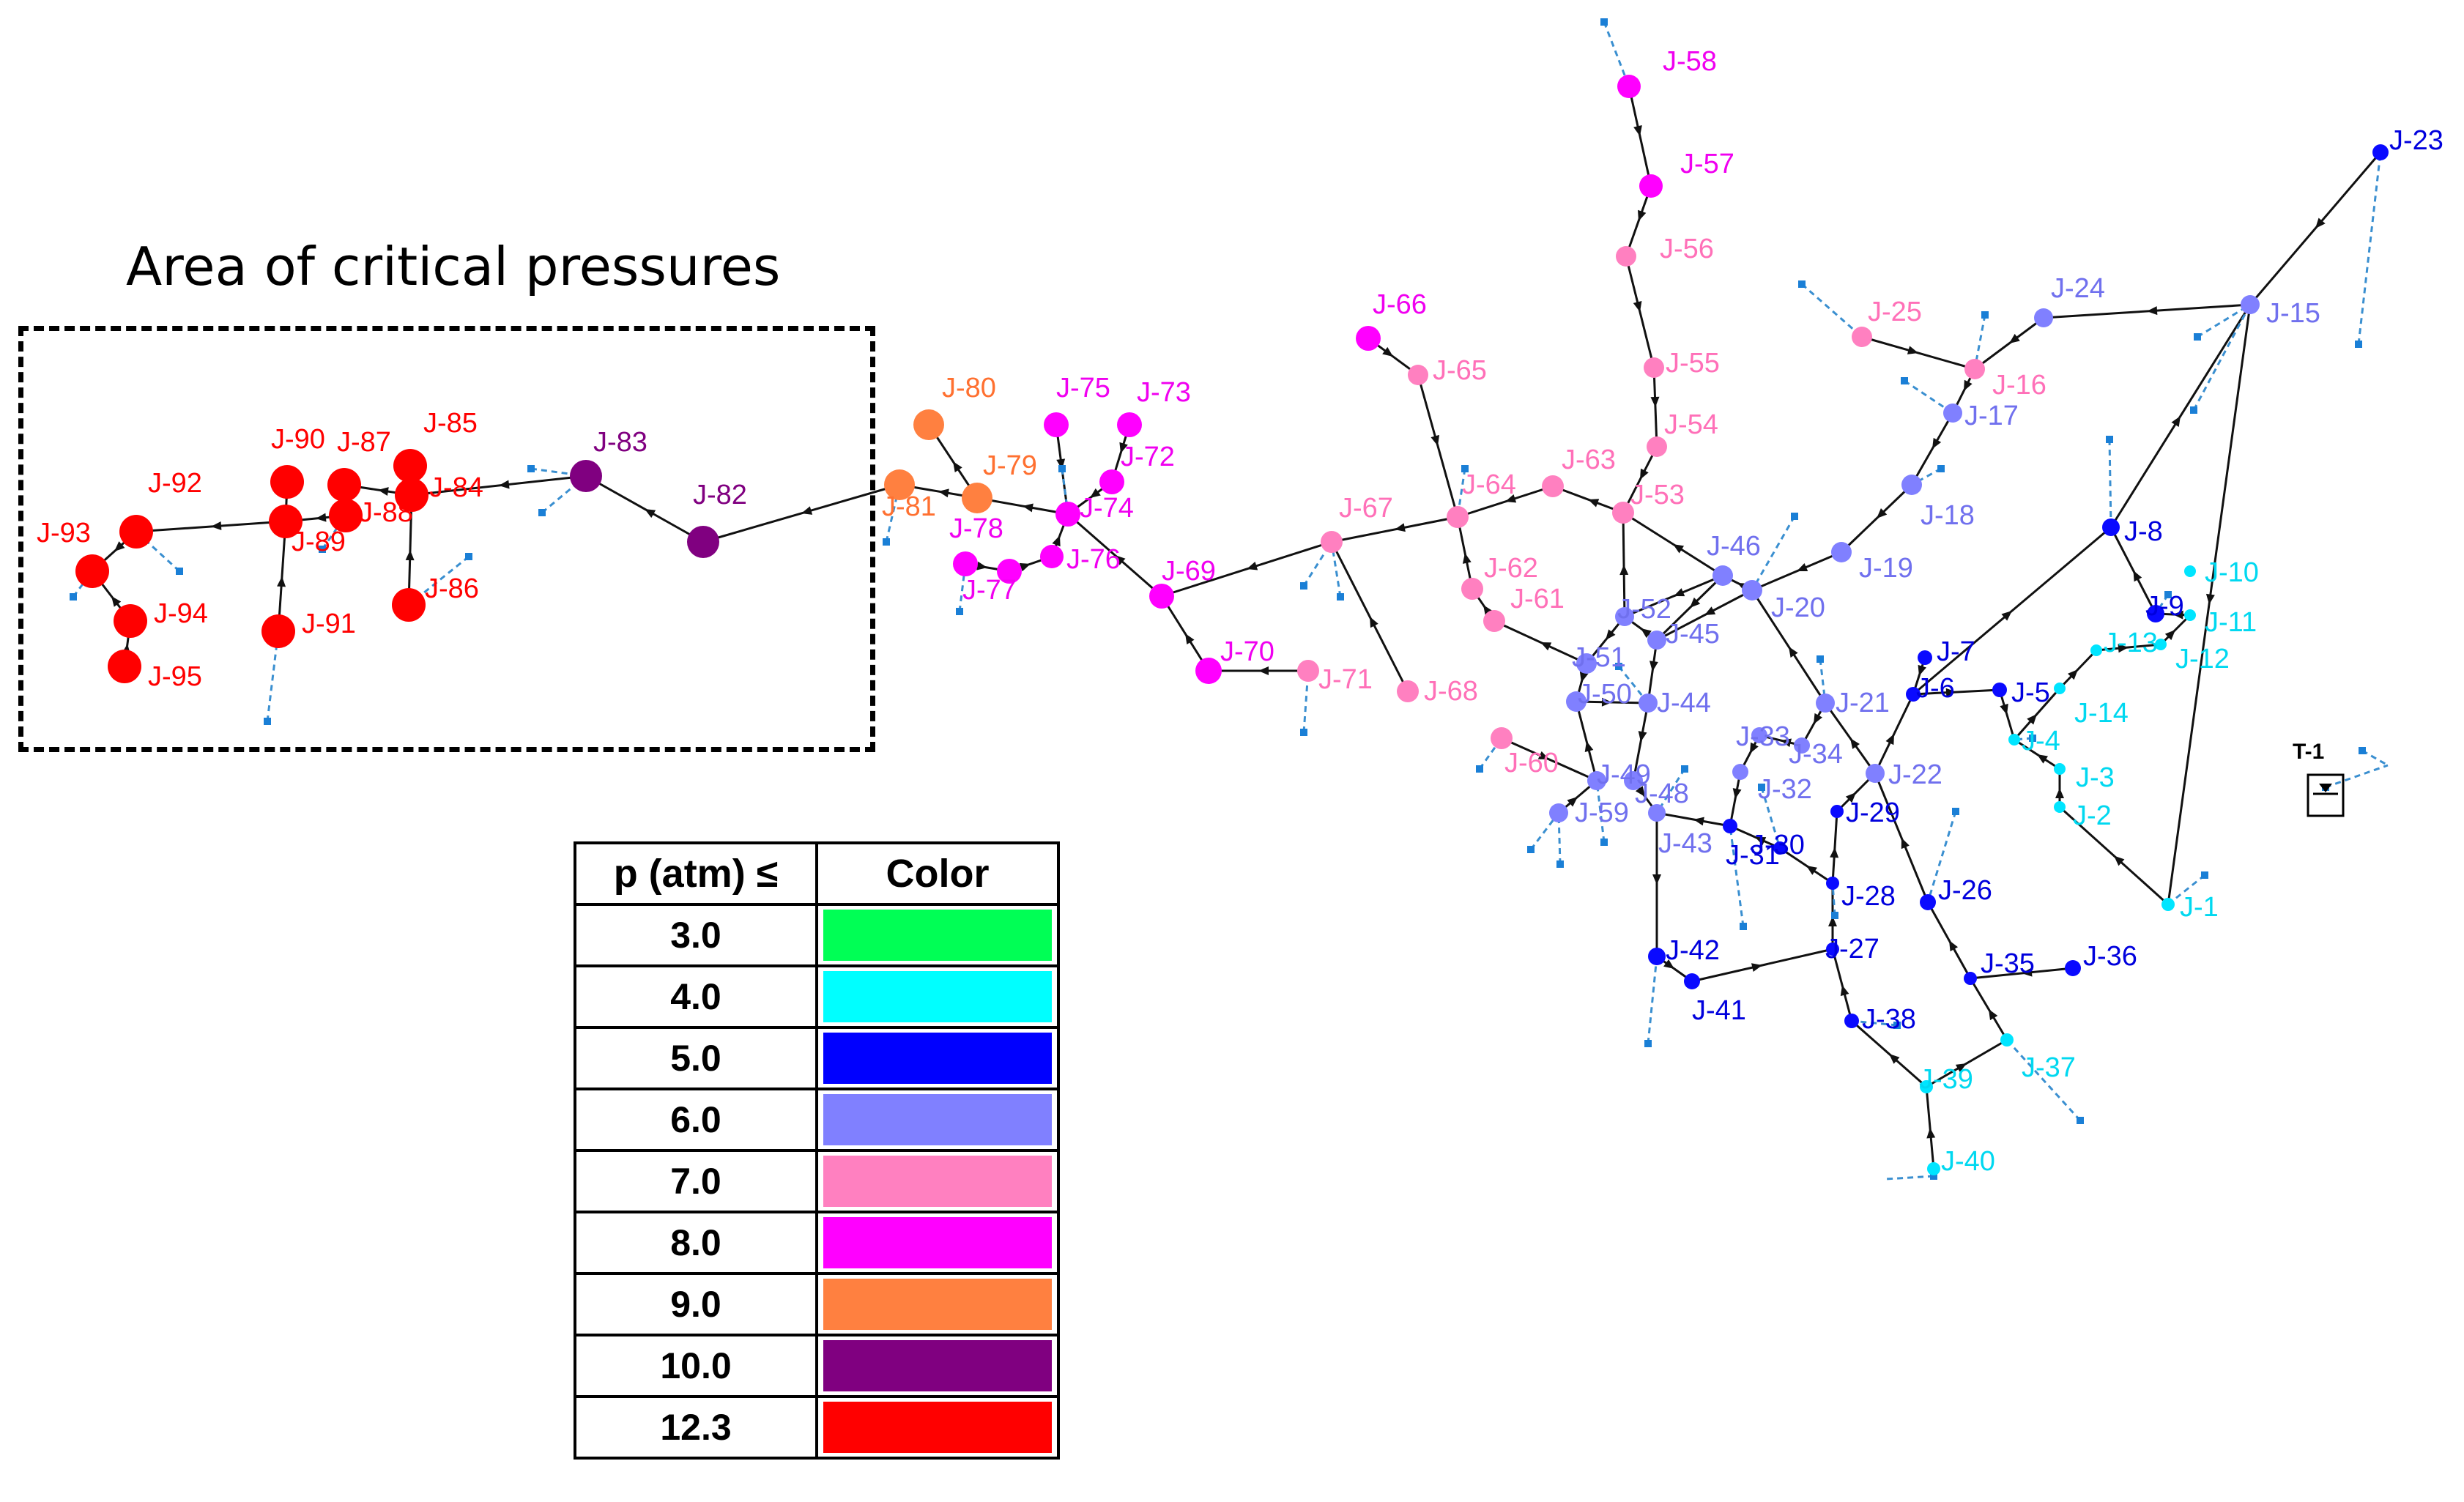 The height and width of the screenshot is (1502, 2464). Describe the element at coordinates (181, 613) in the screenshot. I see `junction-label: J-94` at that location.